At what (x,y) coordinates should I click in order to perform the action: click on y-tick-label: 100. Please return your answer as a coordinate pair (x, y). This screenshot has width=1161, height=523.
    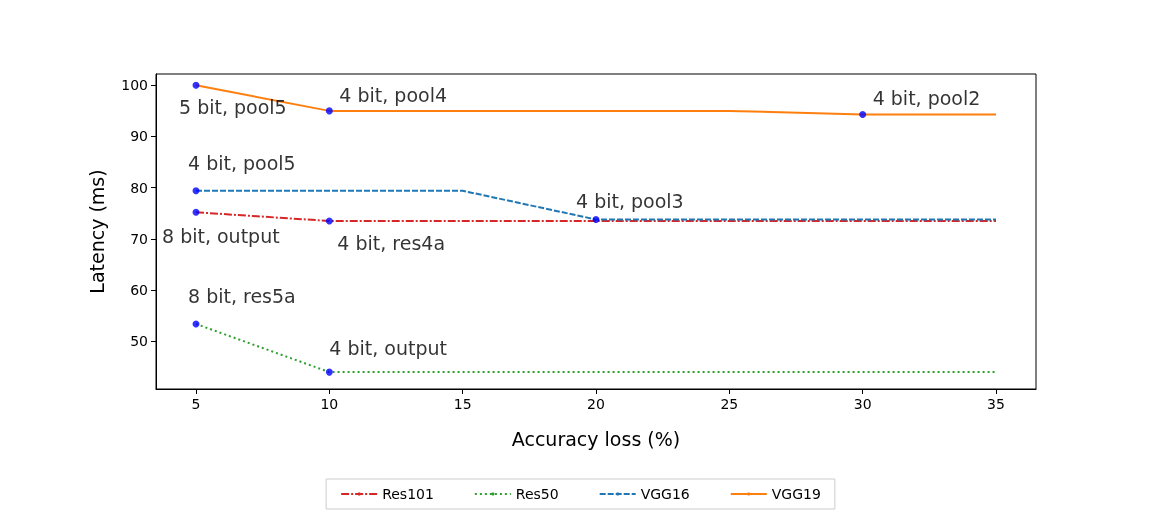
    Looking at the image, I should click on (134, 85).